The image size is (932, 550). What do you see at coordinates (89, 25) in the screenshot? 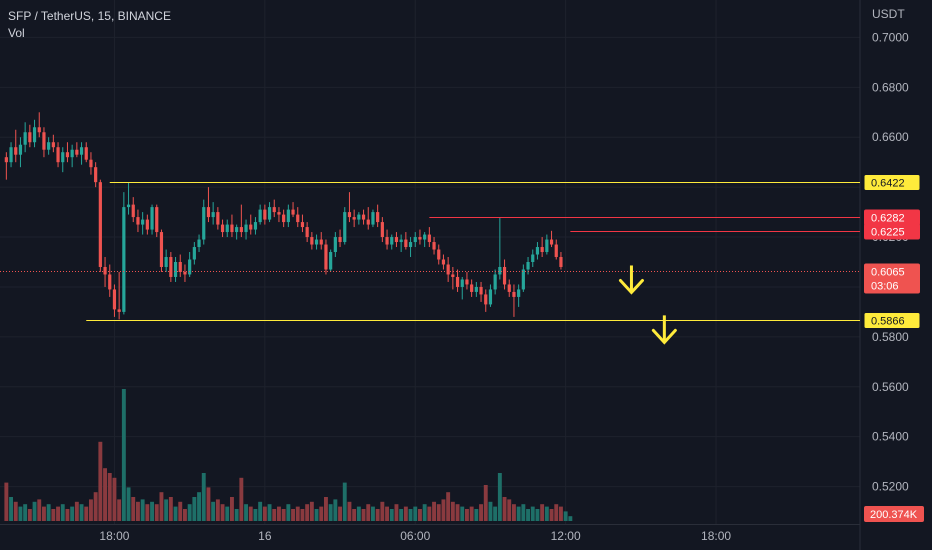
I see `chart-legend: SFP / TetherUS, 15, BINANCE Vol` at bounding box center [89, 25].